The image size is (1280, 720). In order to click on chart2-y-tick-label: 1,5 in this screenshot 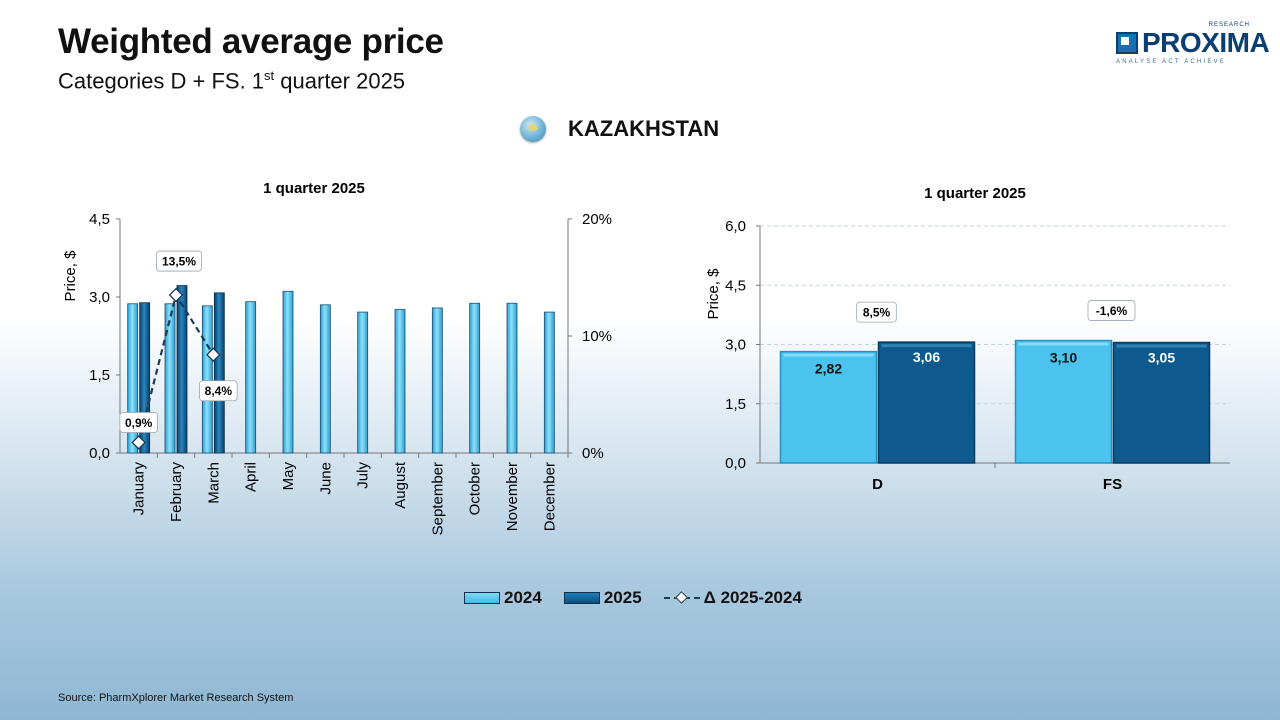, I will do `click(735, 404)`.